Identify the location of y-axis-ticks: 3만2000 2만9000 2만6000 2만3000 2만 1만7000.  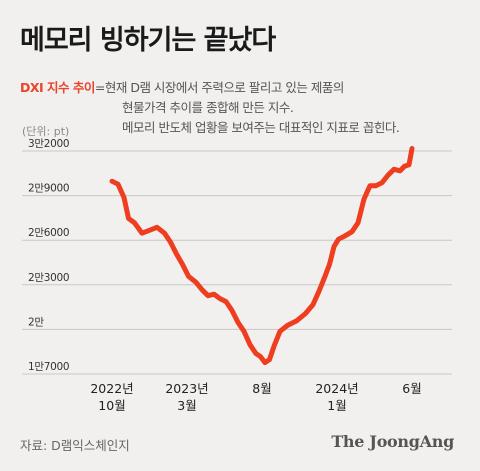
(49, 255).